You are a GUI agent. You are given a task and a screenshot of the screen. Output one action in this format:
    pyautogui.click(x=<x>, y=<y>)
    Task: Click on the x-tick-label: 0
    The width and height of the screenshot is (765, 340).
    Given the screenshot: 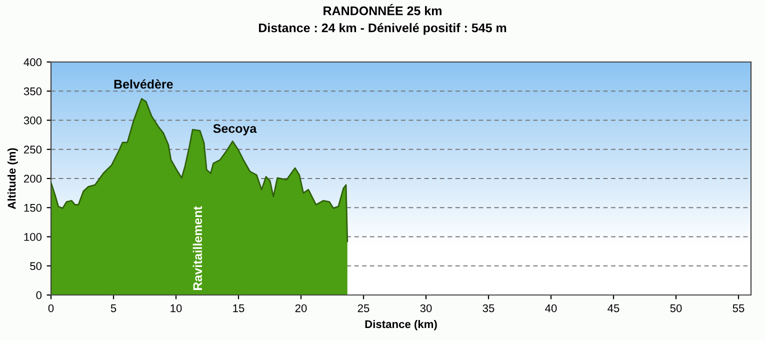 What is the action you would take?
    pyautogui.click(x=51, y=308)
    